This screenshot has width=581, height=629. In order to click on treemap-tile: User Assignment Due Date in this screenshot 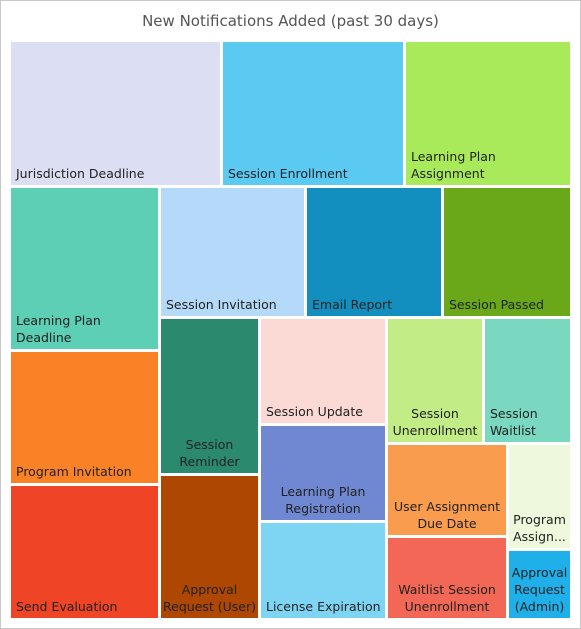, I will do `click(447, 490)`.